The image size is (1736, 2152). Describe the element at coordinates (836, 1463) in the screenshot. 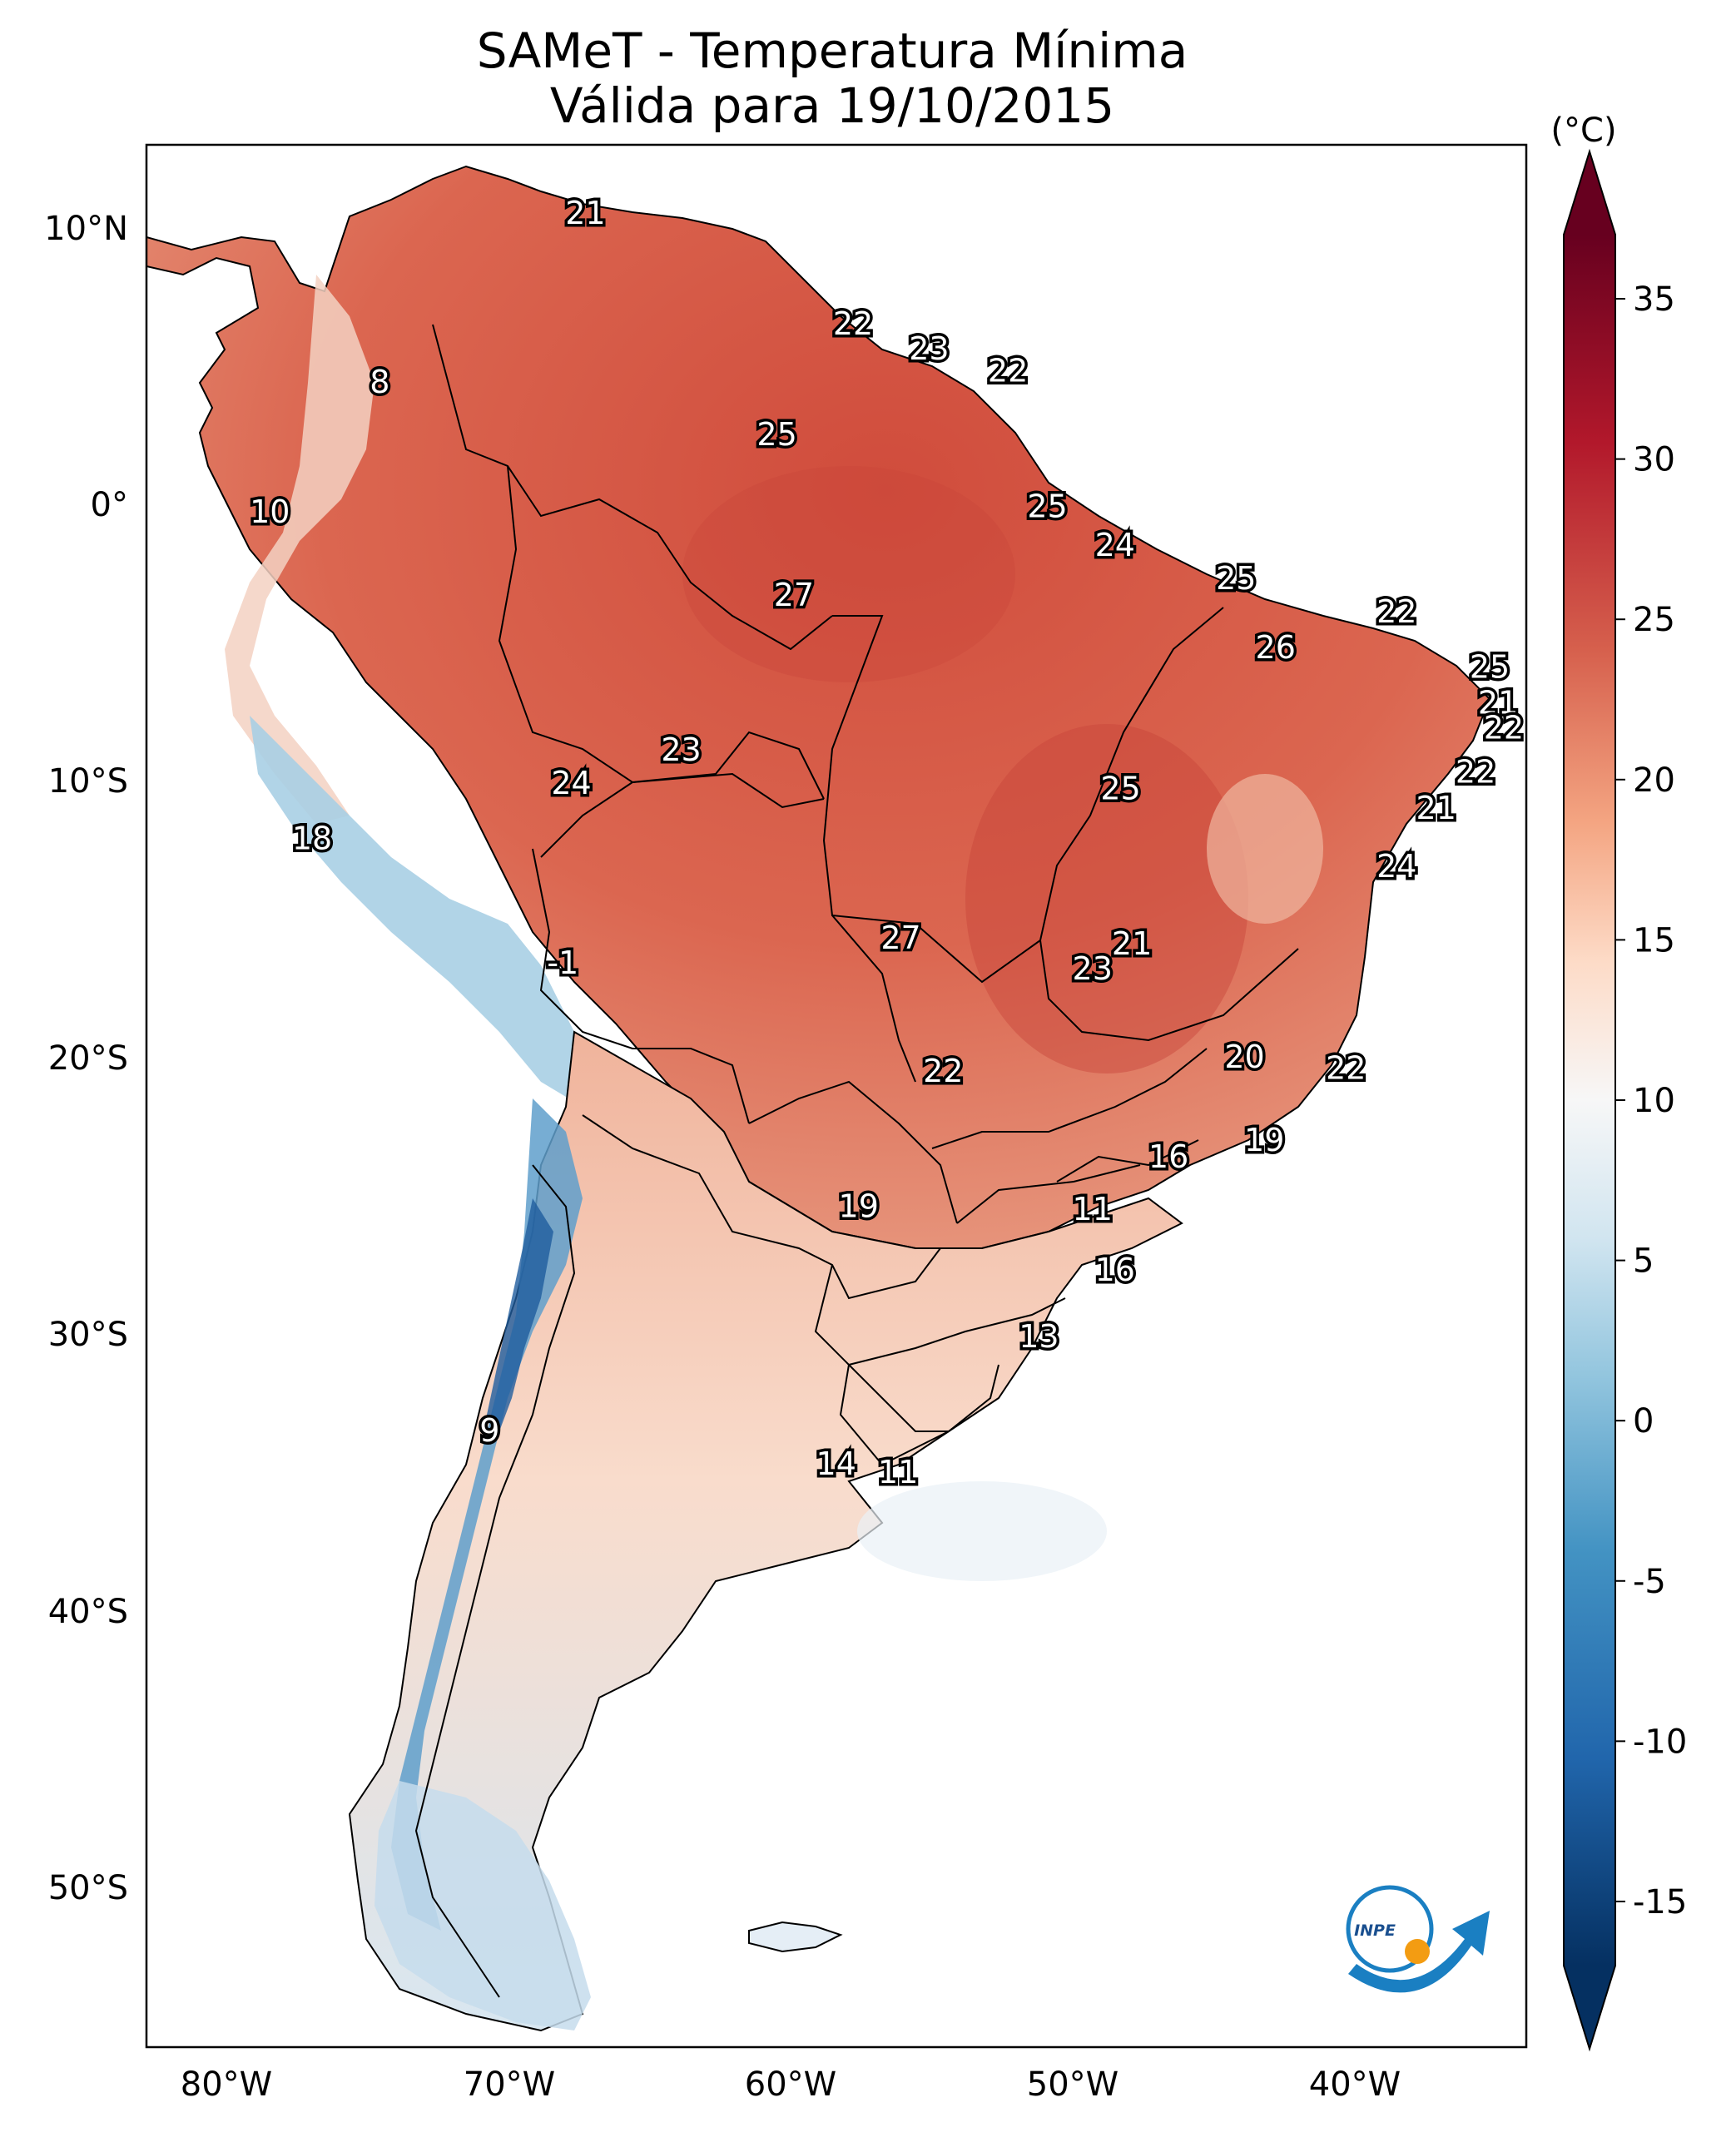

I see `temperature-label: 14` at that location.